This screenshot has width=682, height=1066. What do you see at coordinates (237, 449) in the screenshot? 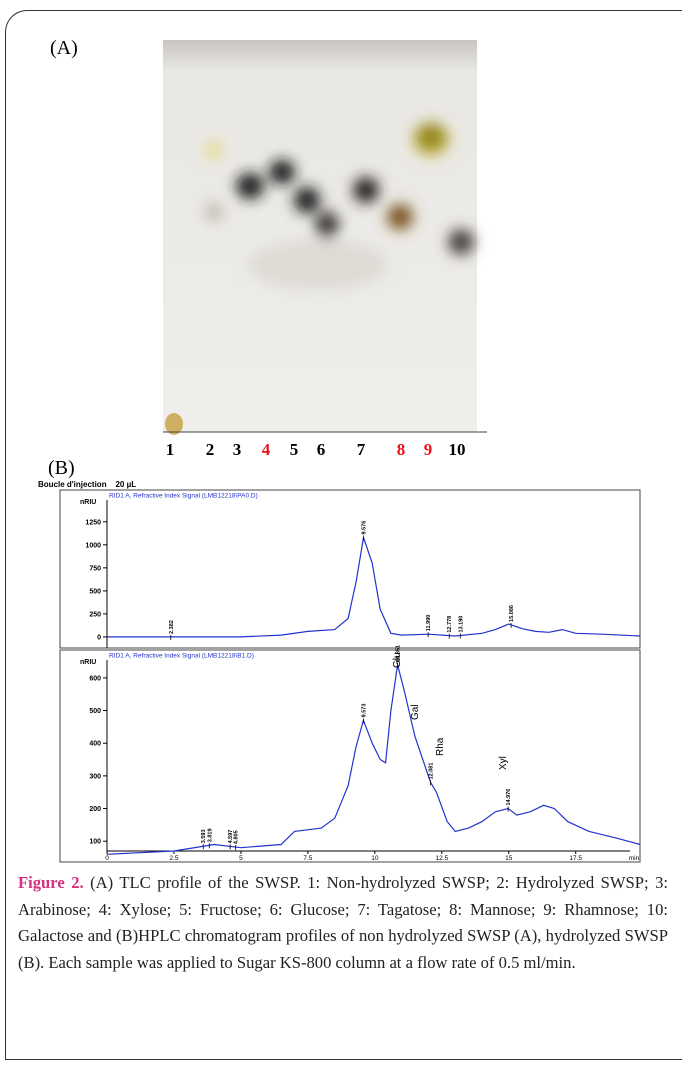
I see `lane-label: 3` at bounding box center [237, 449].